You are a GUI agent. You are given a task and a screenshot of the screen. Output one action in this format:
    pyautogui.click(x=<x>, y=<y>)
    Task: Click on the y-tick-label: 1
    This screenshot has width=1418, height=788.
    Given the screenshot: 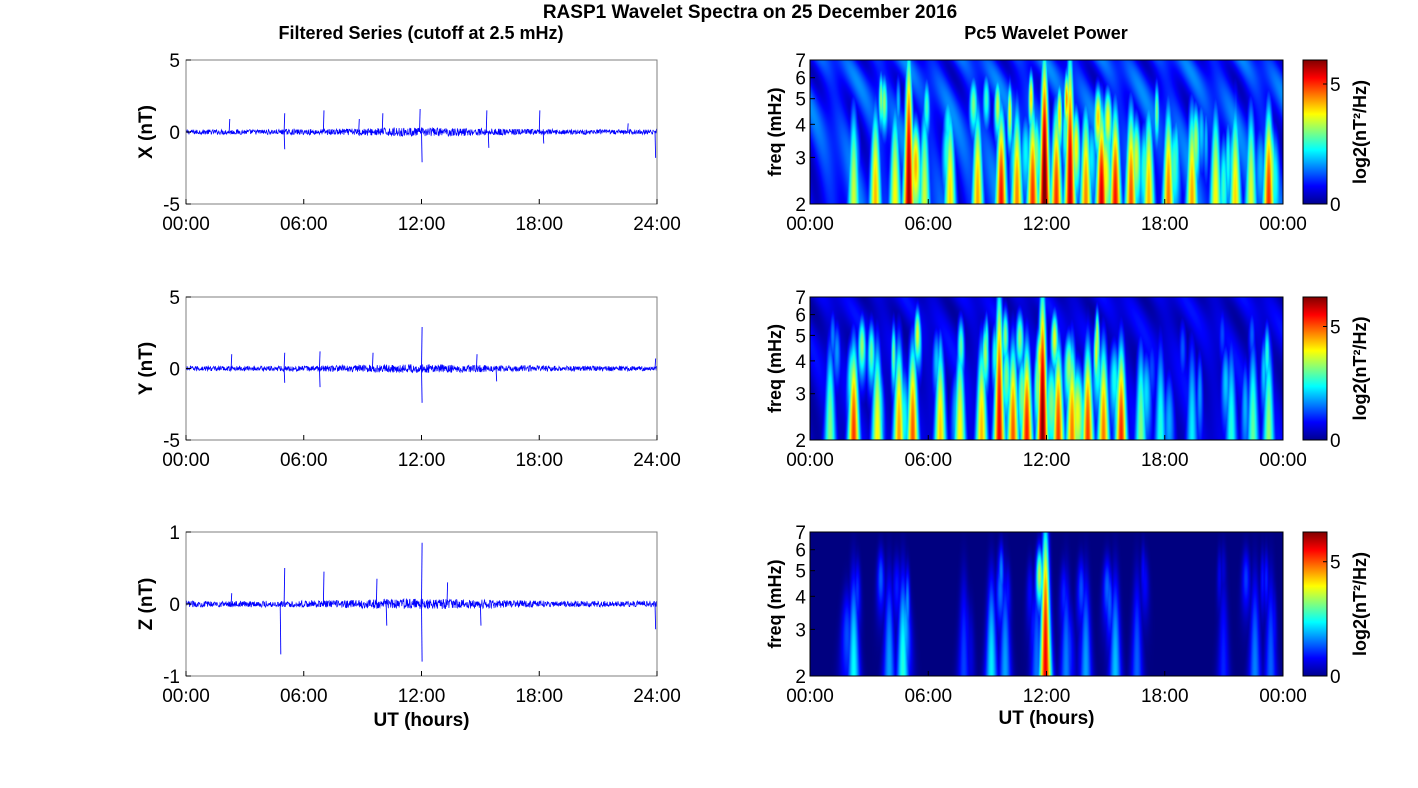 What is the action you would take?
    pyautogui.click(x=174, y=533)
    